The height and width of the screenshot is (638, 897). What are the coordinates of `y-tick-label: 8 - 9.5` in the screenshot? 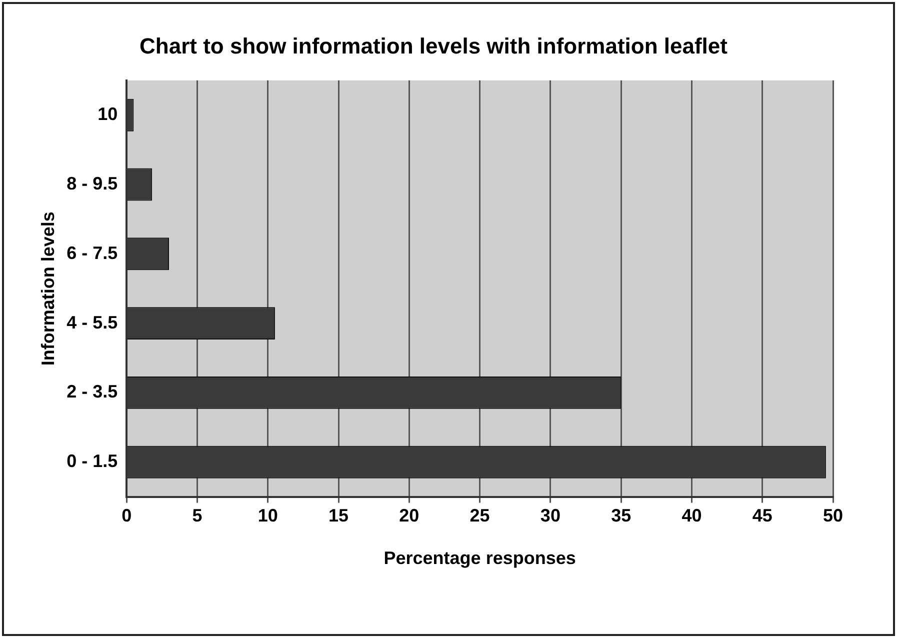 It's located at (92, 183).